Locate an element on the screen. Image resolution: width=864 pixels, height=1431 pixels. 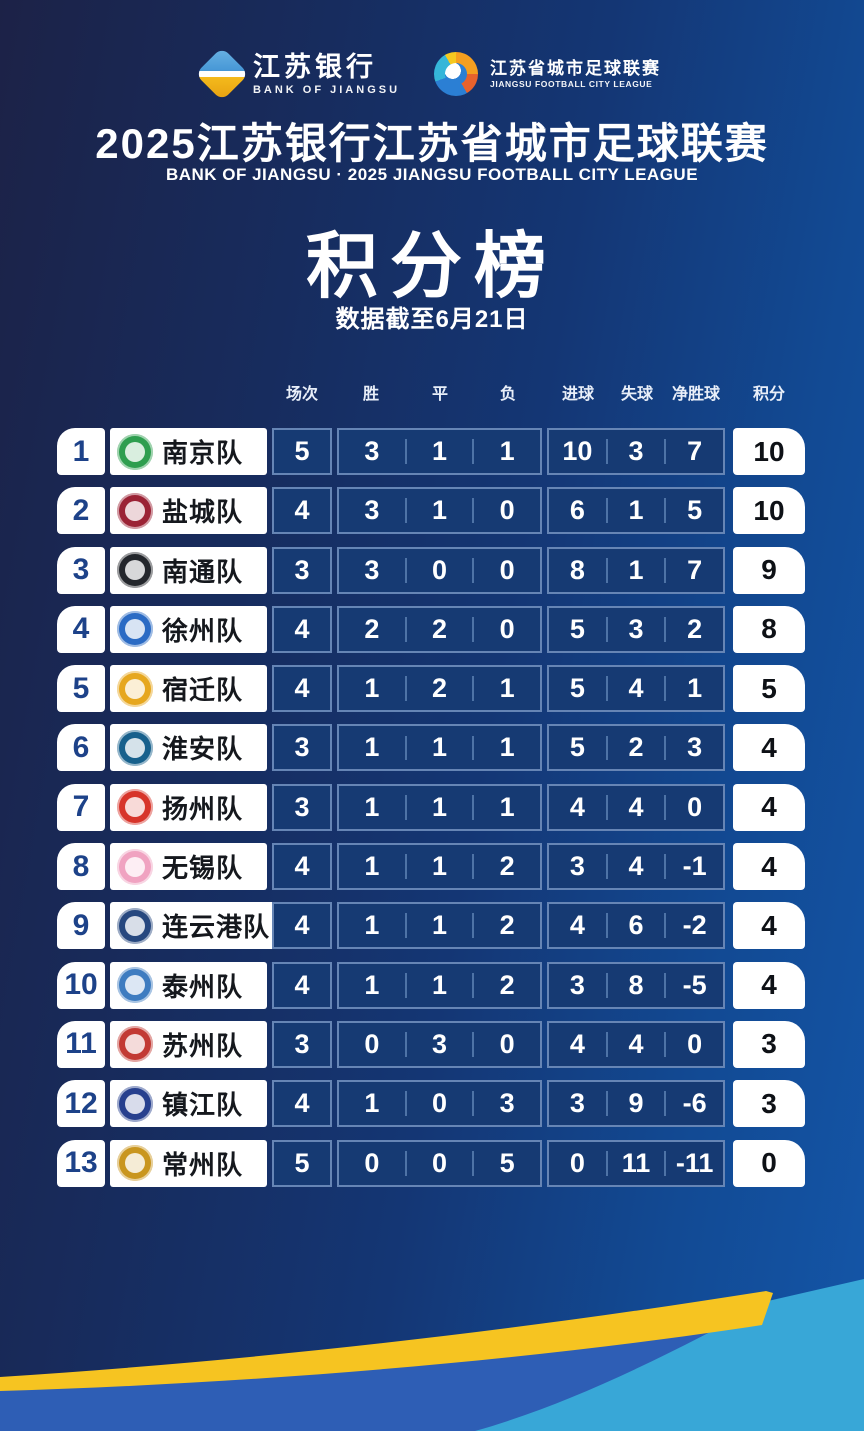
draws-value: 1 is located at coordinates (439, 866).